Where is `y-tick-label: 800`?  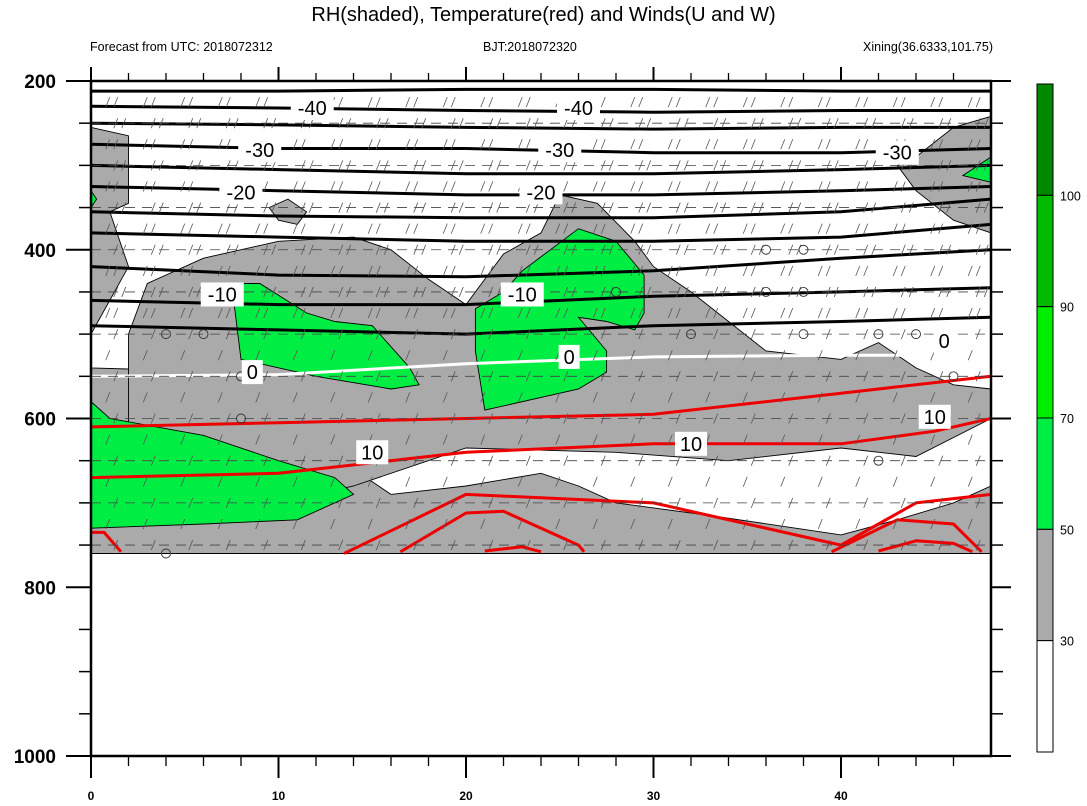
y-tick-label: 800 is located at coordinates (40, 588).